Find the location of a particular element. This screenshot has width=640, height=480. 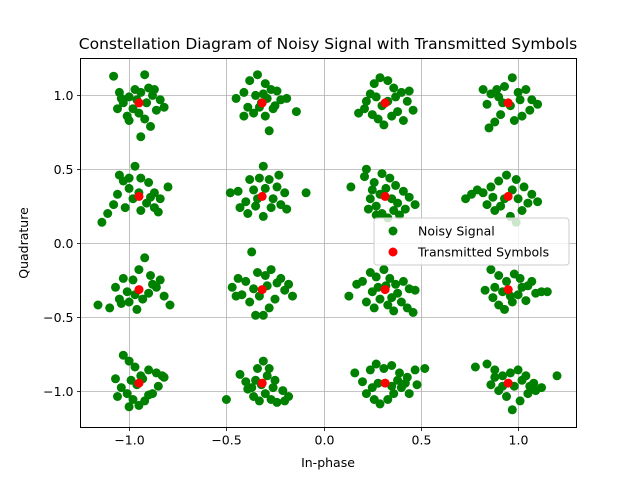

legend-marker-transmitted-symbols is located at coordinates (393, 252).